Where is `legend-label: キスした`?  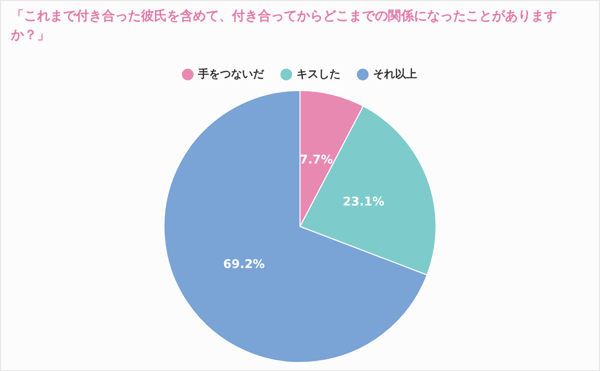
legend-label: キスした is located at coordinates (318, 73).